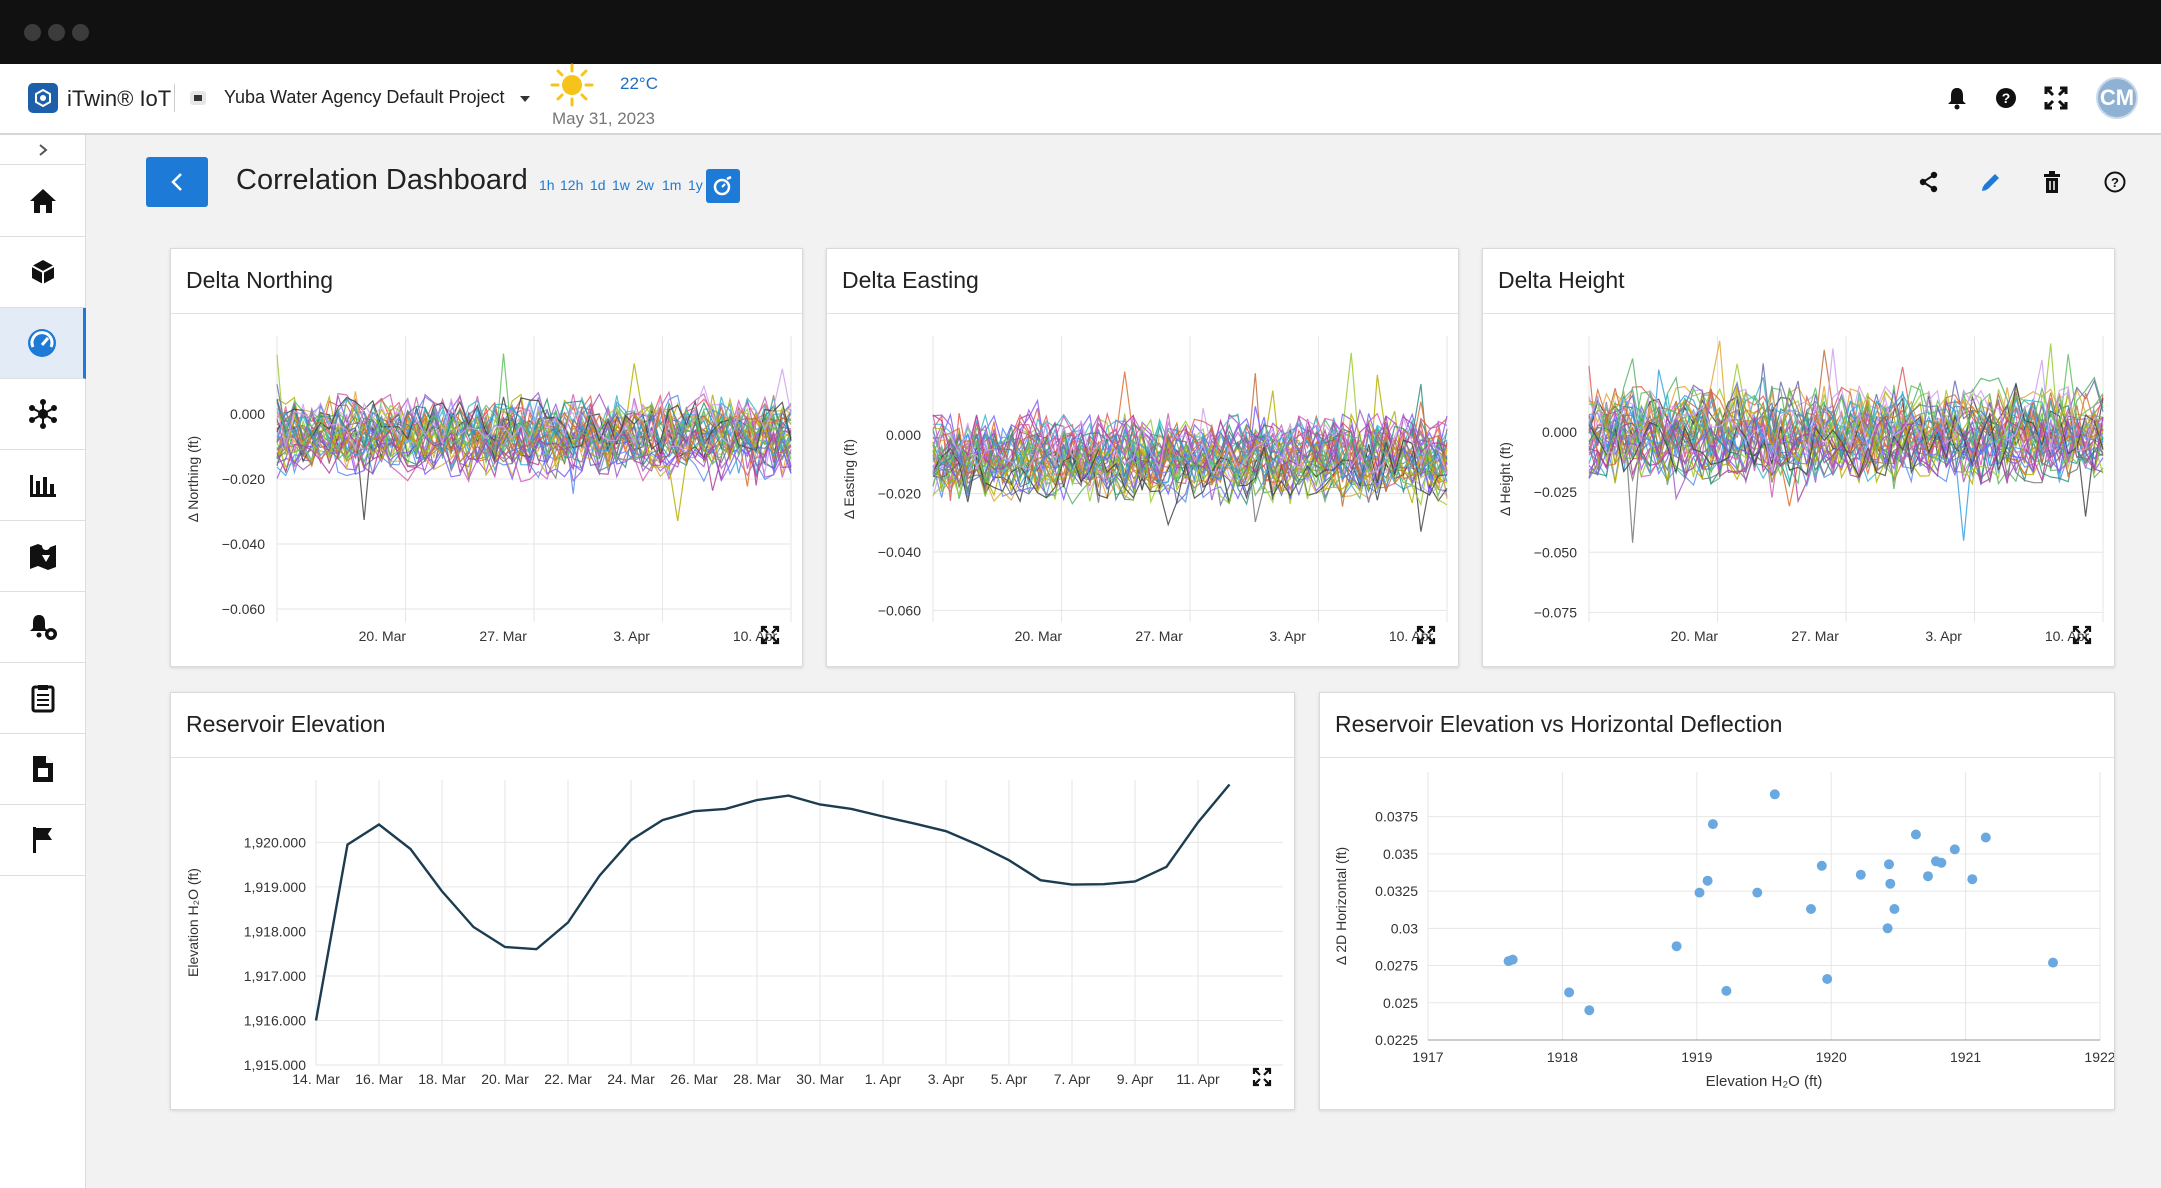 The image size is (2161, 1188). I want to click on y-tick-label: −0.075, so click(1555, 612).